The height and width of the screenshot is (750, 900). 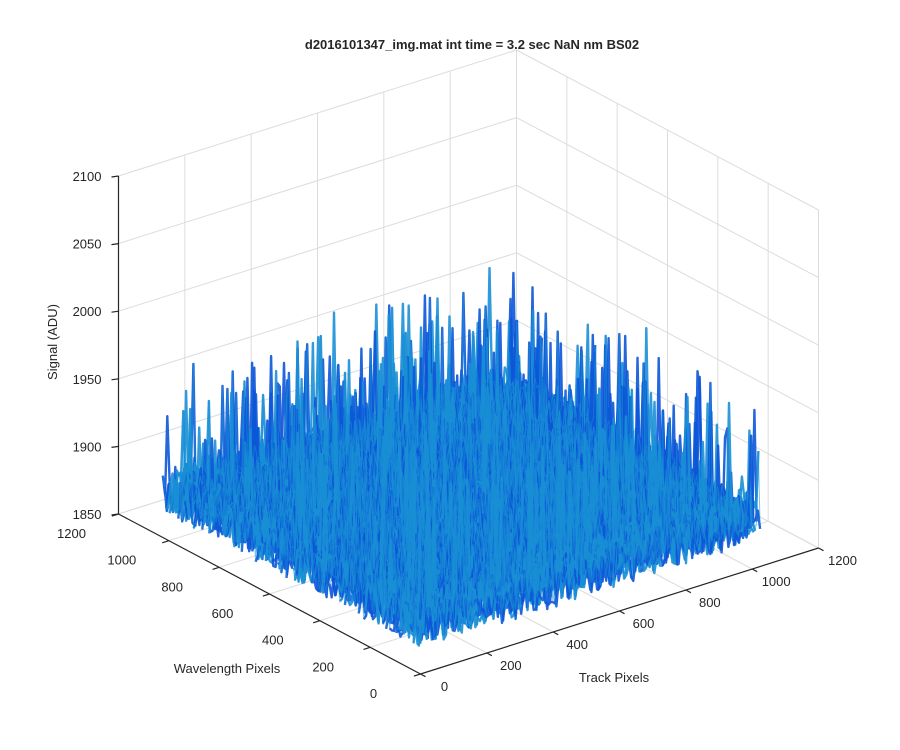 I want to click on x-tick-label: 600, so click(x=644, y=623).